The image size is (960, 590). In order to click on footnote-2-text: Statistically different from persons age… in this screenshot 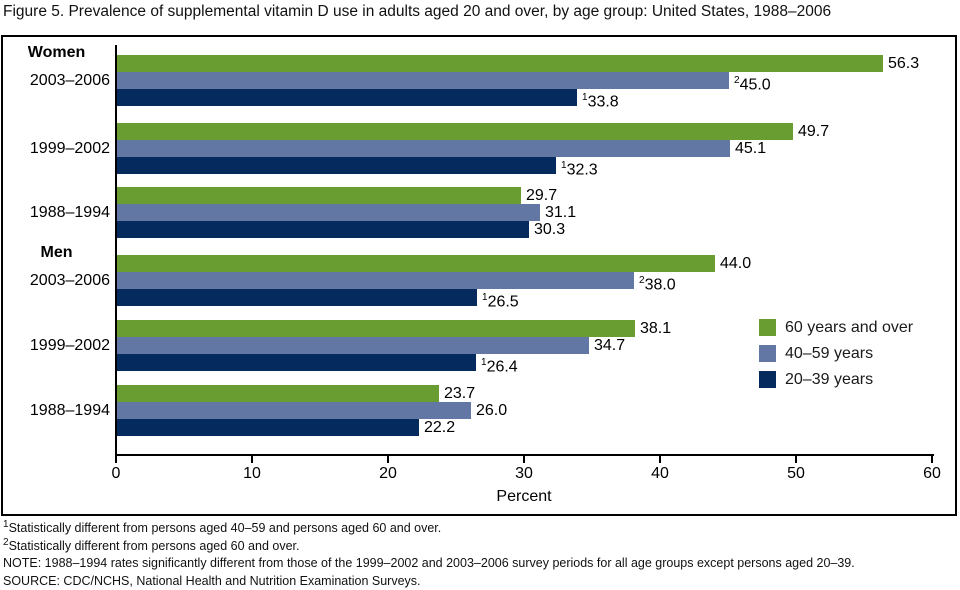, I will do `click(154, 546)`.